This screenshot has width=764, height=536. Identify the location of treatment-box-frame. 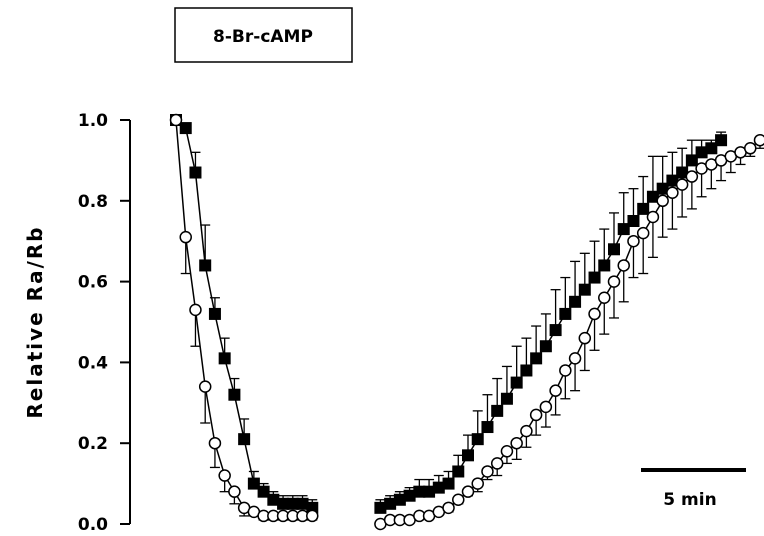
(263, 35).